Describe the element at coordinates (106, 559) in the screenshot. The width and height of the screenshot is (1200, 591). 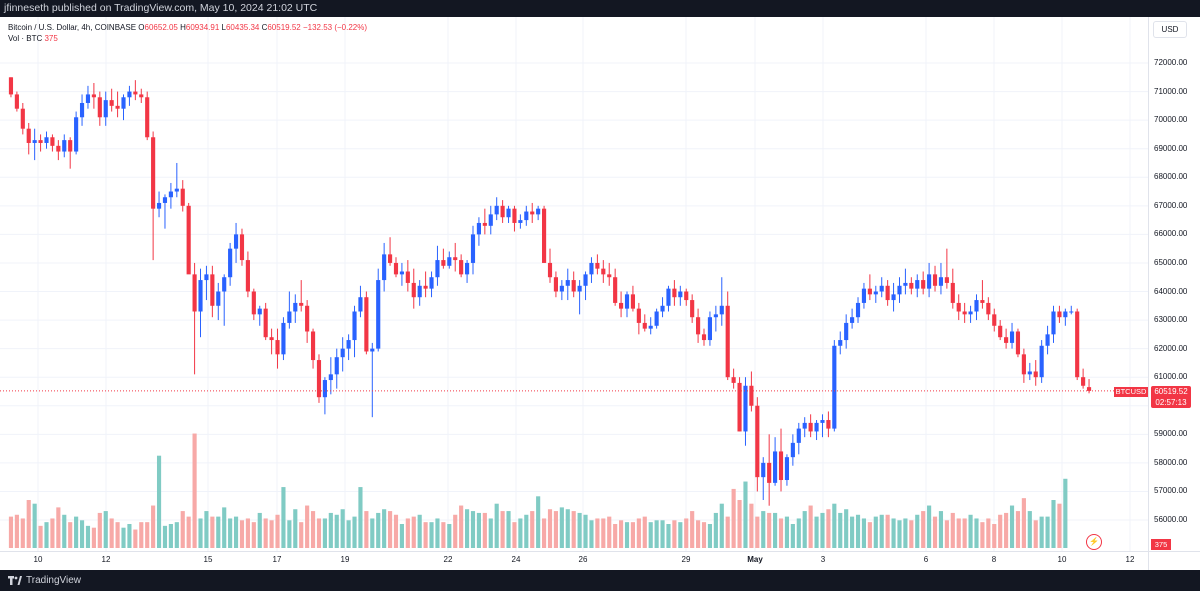
I see `x-tick-label: 12` at that location.